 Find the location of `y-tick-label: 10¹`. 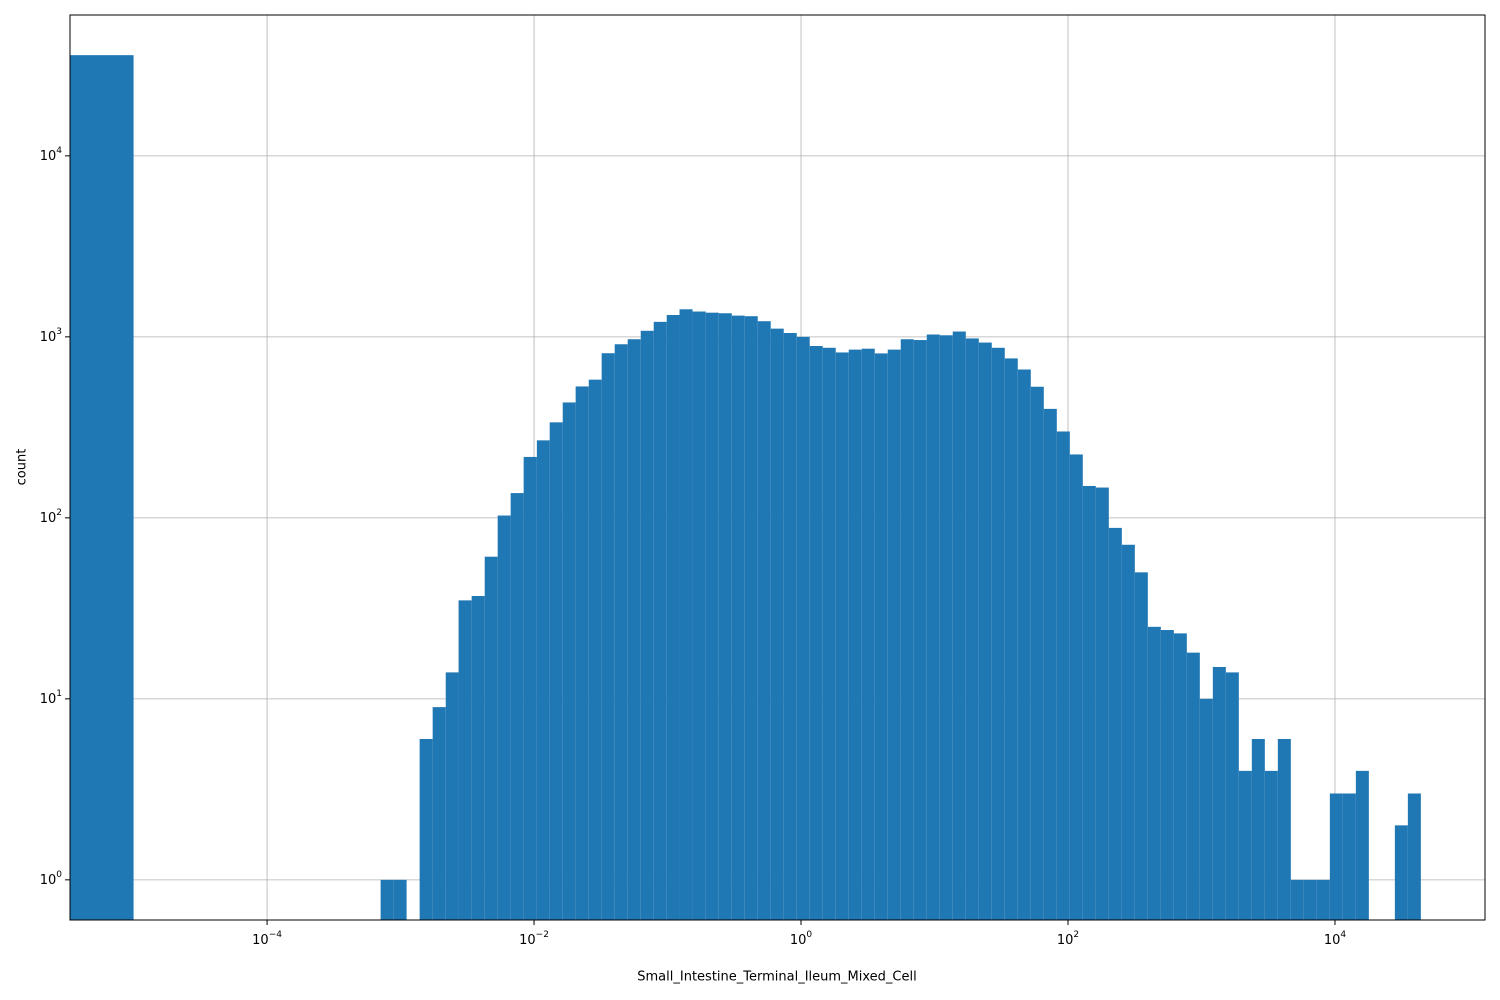

y-tick-label: 10¹ is located at coordinates (51, 697).